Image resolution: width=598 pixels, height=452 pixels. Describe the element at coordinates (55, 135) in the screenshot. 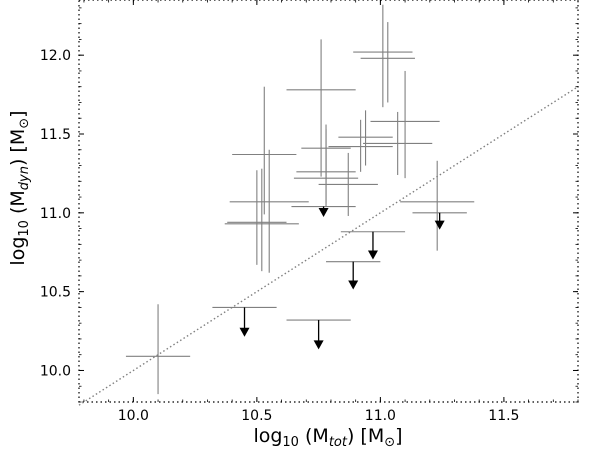

I see `y-tick-label: 11.5` at that location.